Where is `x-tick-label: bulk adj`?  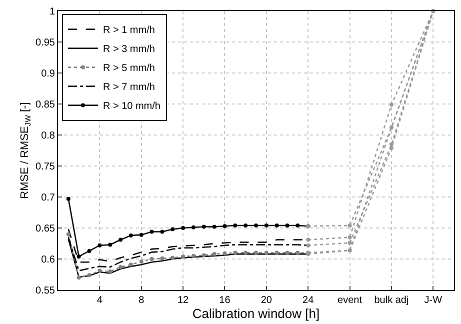
x-tick-label: bulk adj is located at coordinates (391, 300).